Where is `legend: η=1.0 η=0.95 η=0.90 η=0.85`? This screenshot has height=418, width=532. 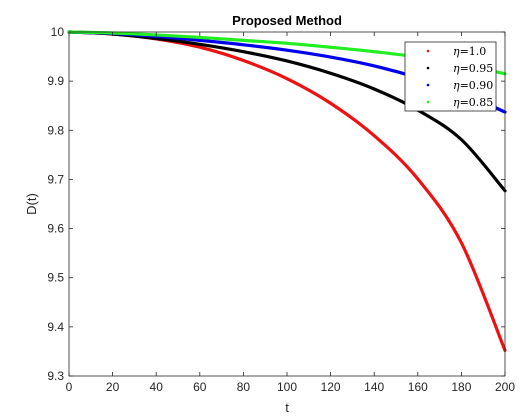
legend: η=1.0 η=0.95 η=0.90 η=0.85 is located at coordinates (450, 76).